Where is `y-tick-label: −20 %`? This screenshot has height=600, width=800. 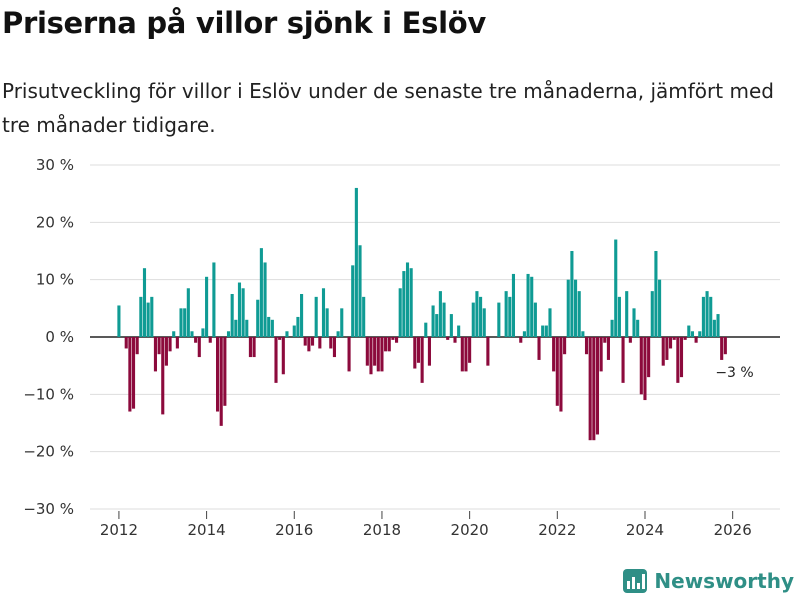 y-tick-label: −20 % is located at coordinates (48, 452).